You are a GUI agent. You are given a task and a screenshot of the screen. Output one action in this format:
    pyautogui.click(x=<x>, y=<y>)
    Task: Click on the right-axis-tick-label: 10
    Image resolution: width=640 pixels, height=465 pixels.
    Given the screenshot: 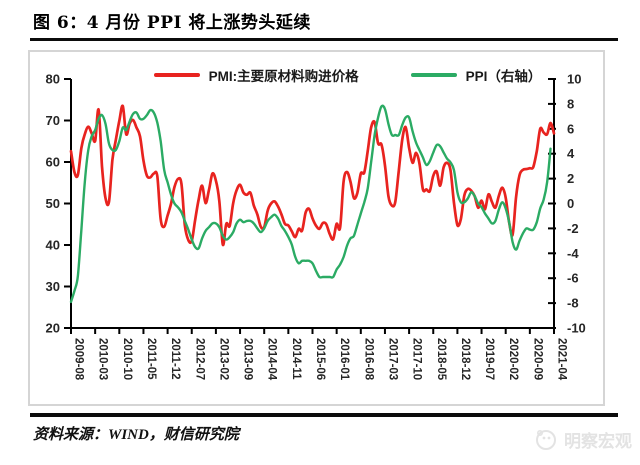 What is the action you would take?
    pyautogui.click(x=574, y=79)
    